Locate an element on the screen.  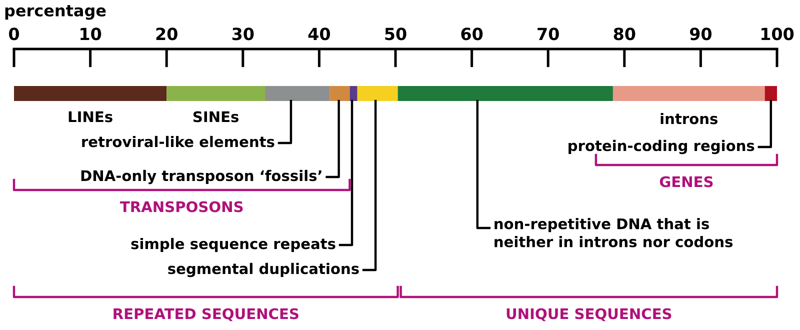
series-label: SINEs is located at coordinates (216, 116).